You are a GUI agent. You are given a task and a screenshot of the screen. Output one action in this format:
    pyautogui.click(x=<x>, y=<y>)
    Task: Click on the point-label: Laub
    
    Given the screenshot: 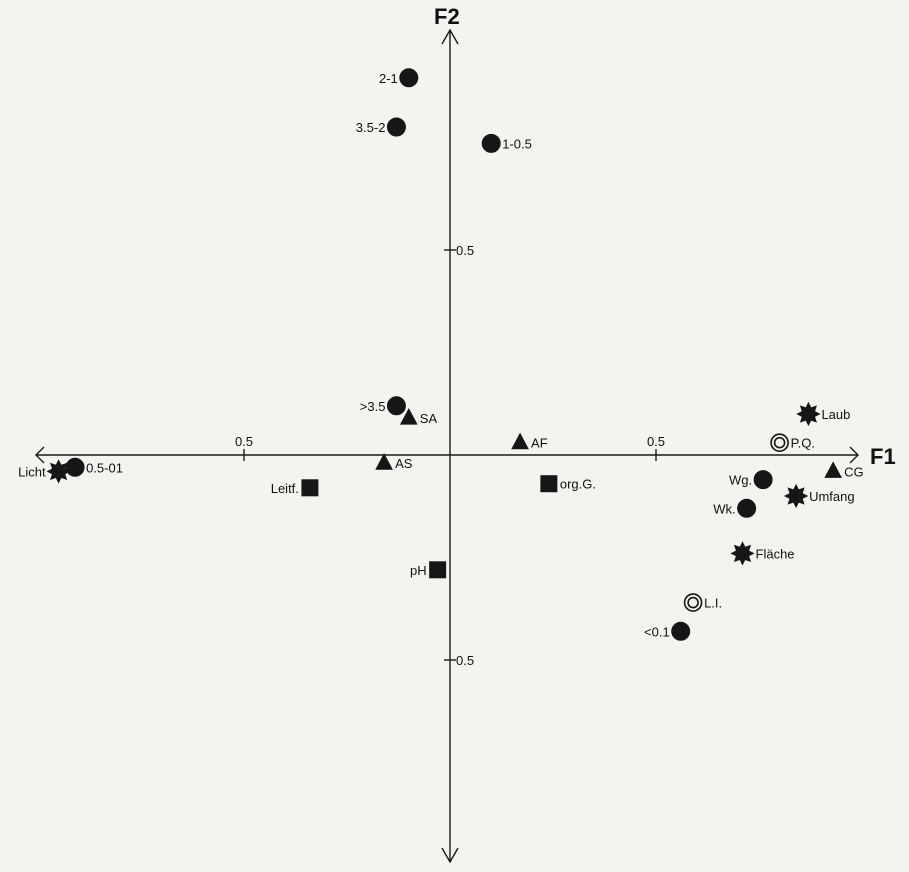 What is the action you would take?
    pyautogui.click(x=835, y=414)
    